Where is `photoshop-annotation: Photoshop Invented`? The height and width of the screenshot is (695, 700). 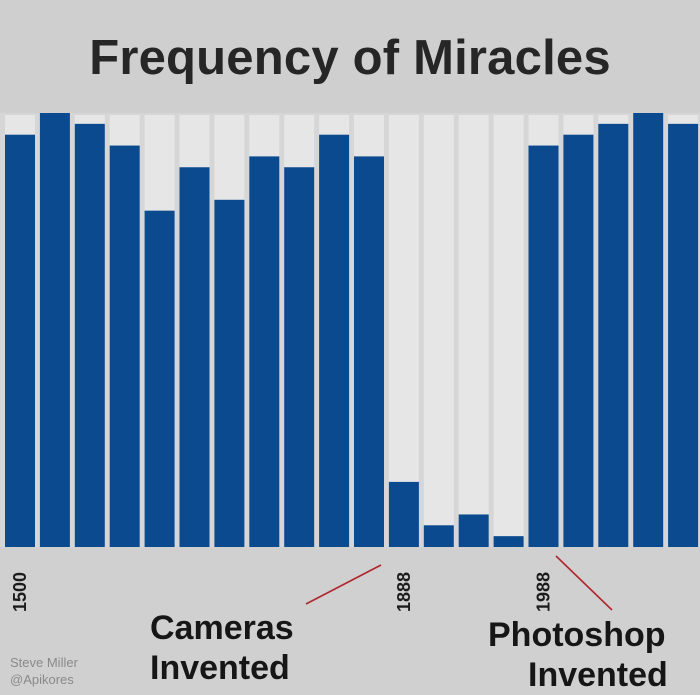
photoshop-annotation: Photoshop Invented is located at coordinates (578, 655).